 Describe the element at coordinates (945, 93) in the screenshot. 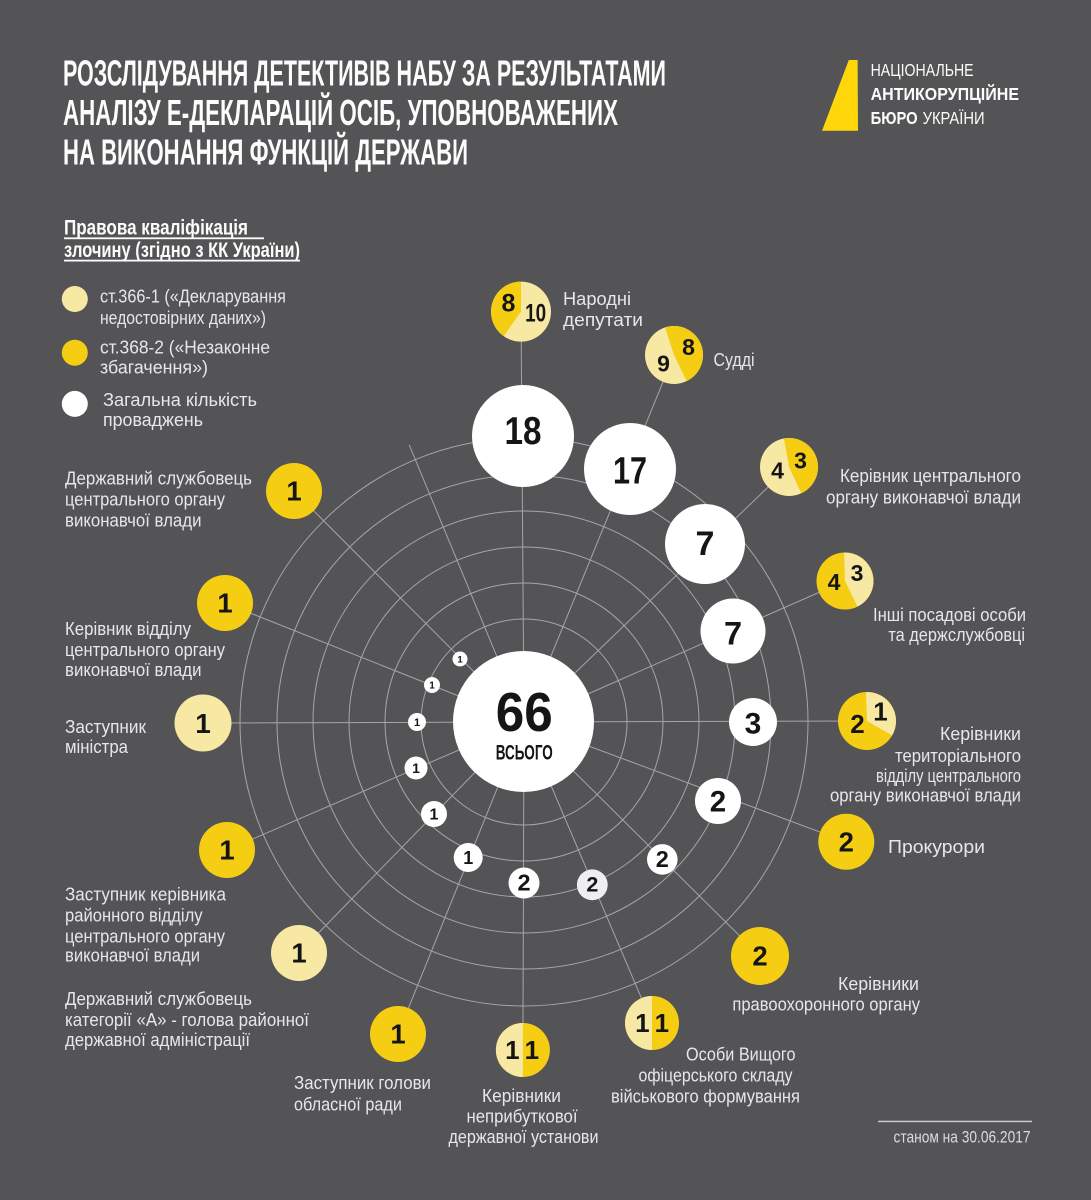

I see `svg-text: АНТИКОРУПЦІЙНЕ` at that location.